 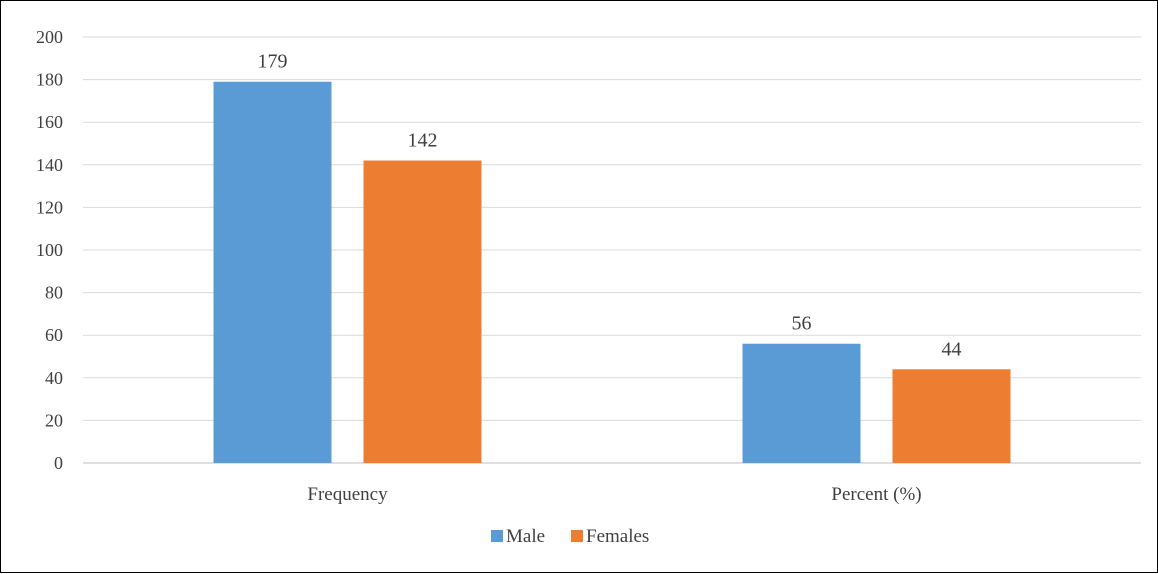 I want to click on y-axis-tick-labels: 0 20 40 60 80 100 120 140 160 180 200, so click(x=49, y=250).